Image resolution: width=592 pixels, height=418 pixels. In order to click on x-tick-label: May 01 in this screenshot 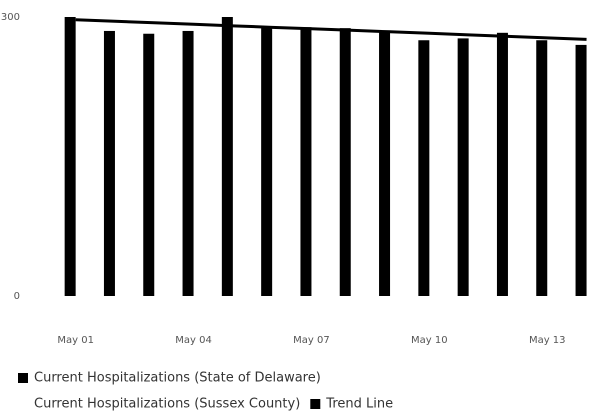, I will do `click(75, 340)`.